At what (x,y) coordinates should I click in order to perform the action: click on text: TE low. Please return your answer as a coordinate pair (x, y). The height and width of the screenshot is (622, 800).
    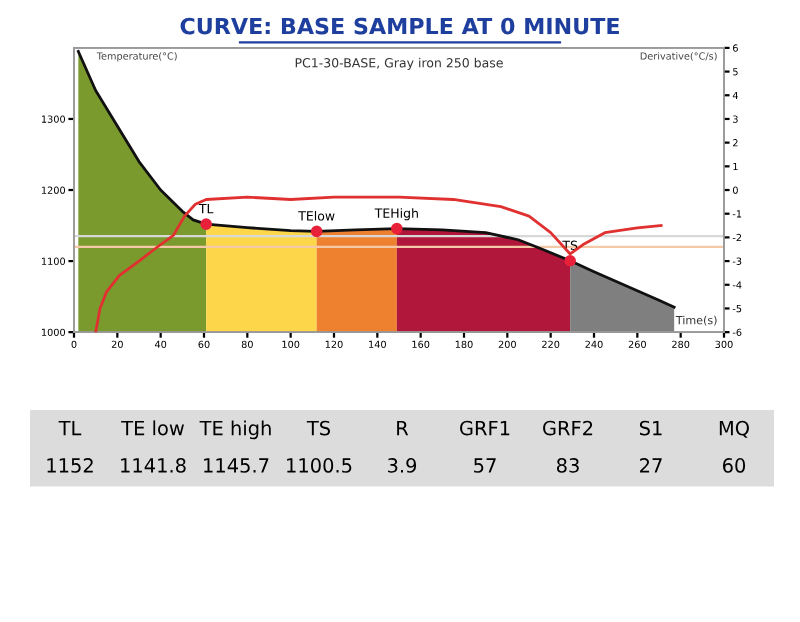
    Looking at the image, I should click on (152, 428).